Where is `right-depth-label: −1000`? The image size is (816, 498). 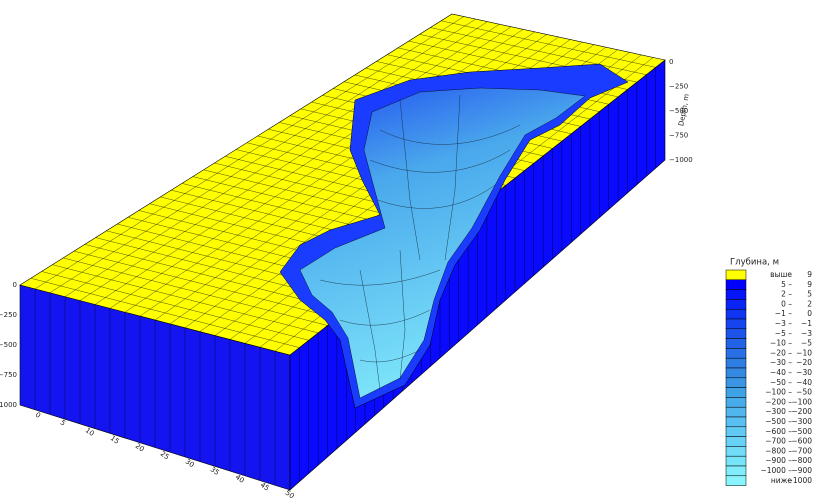 right-depth-label: −1000 is located at coordinates (681, 160).